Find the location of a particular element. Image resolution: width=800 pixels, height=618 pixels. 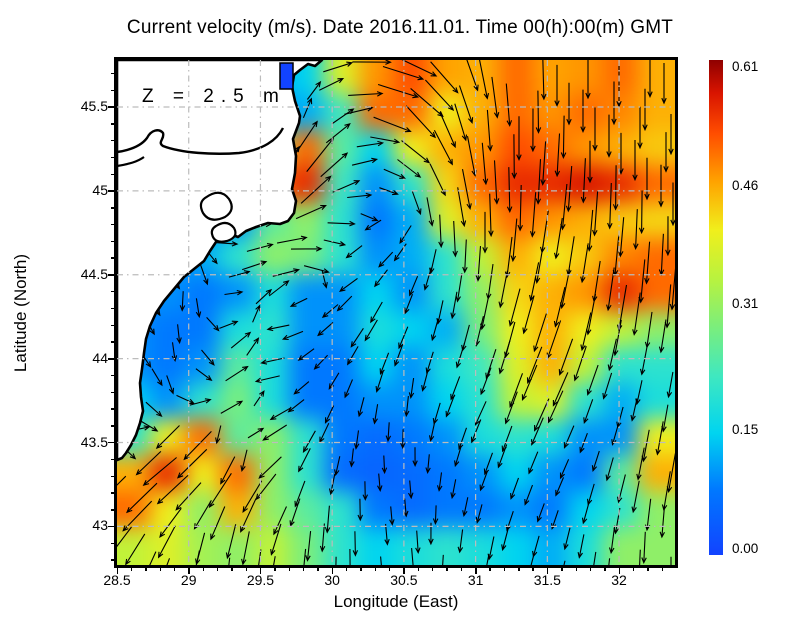

colorbar-tick-label: 0.61 is located at coordinates (745, 66).